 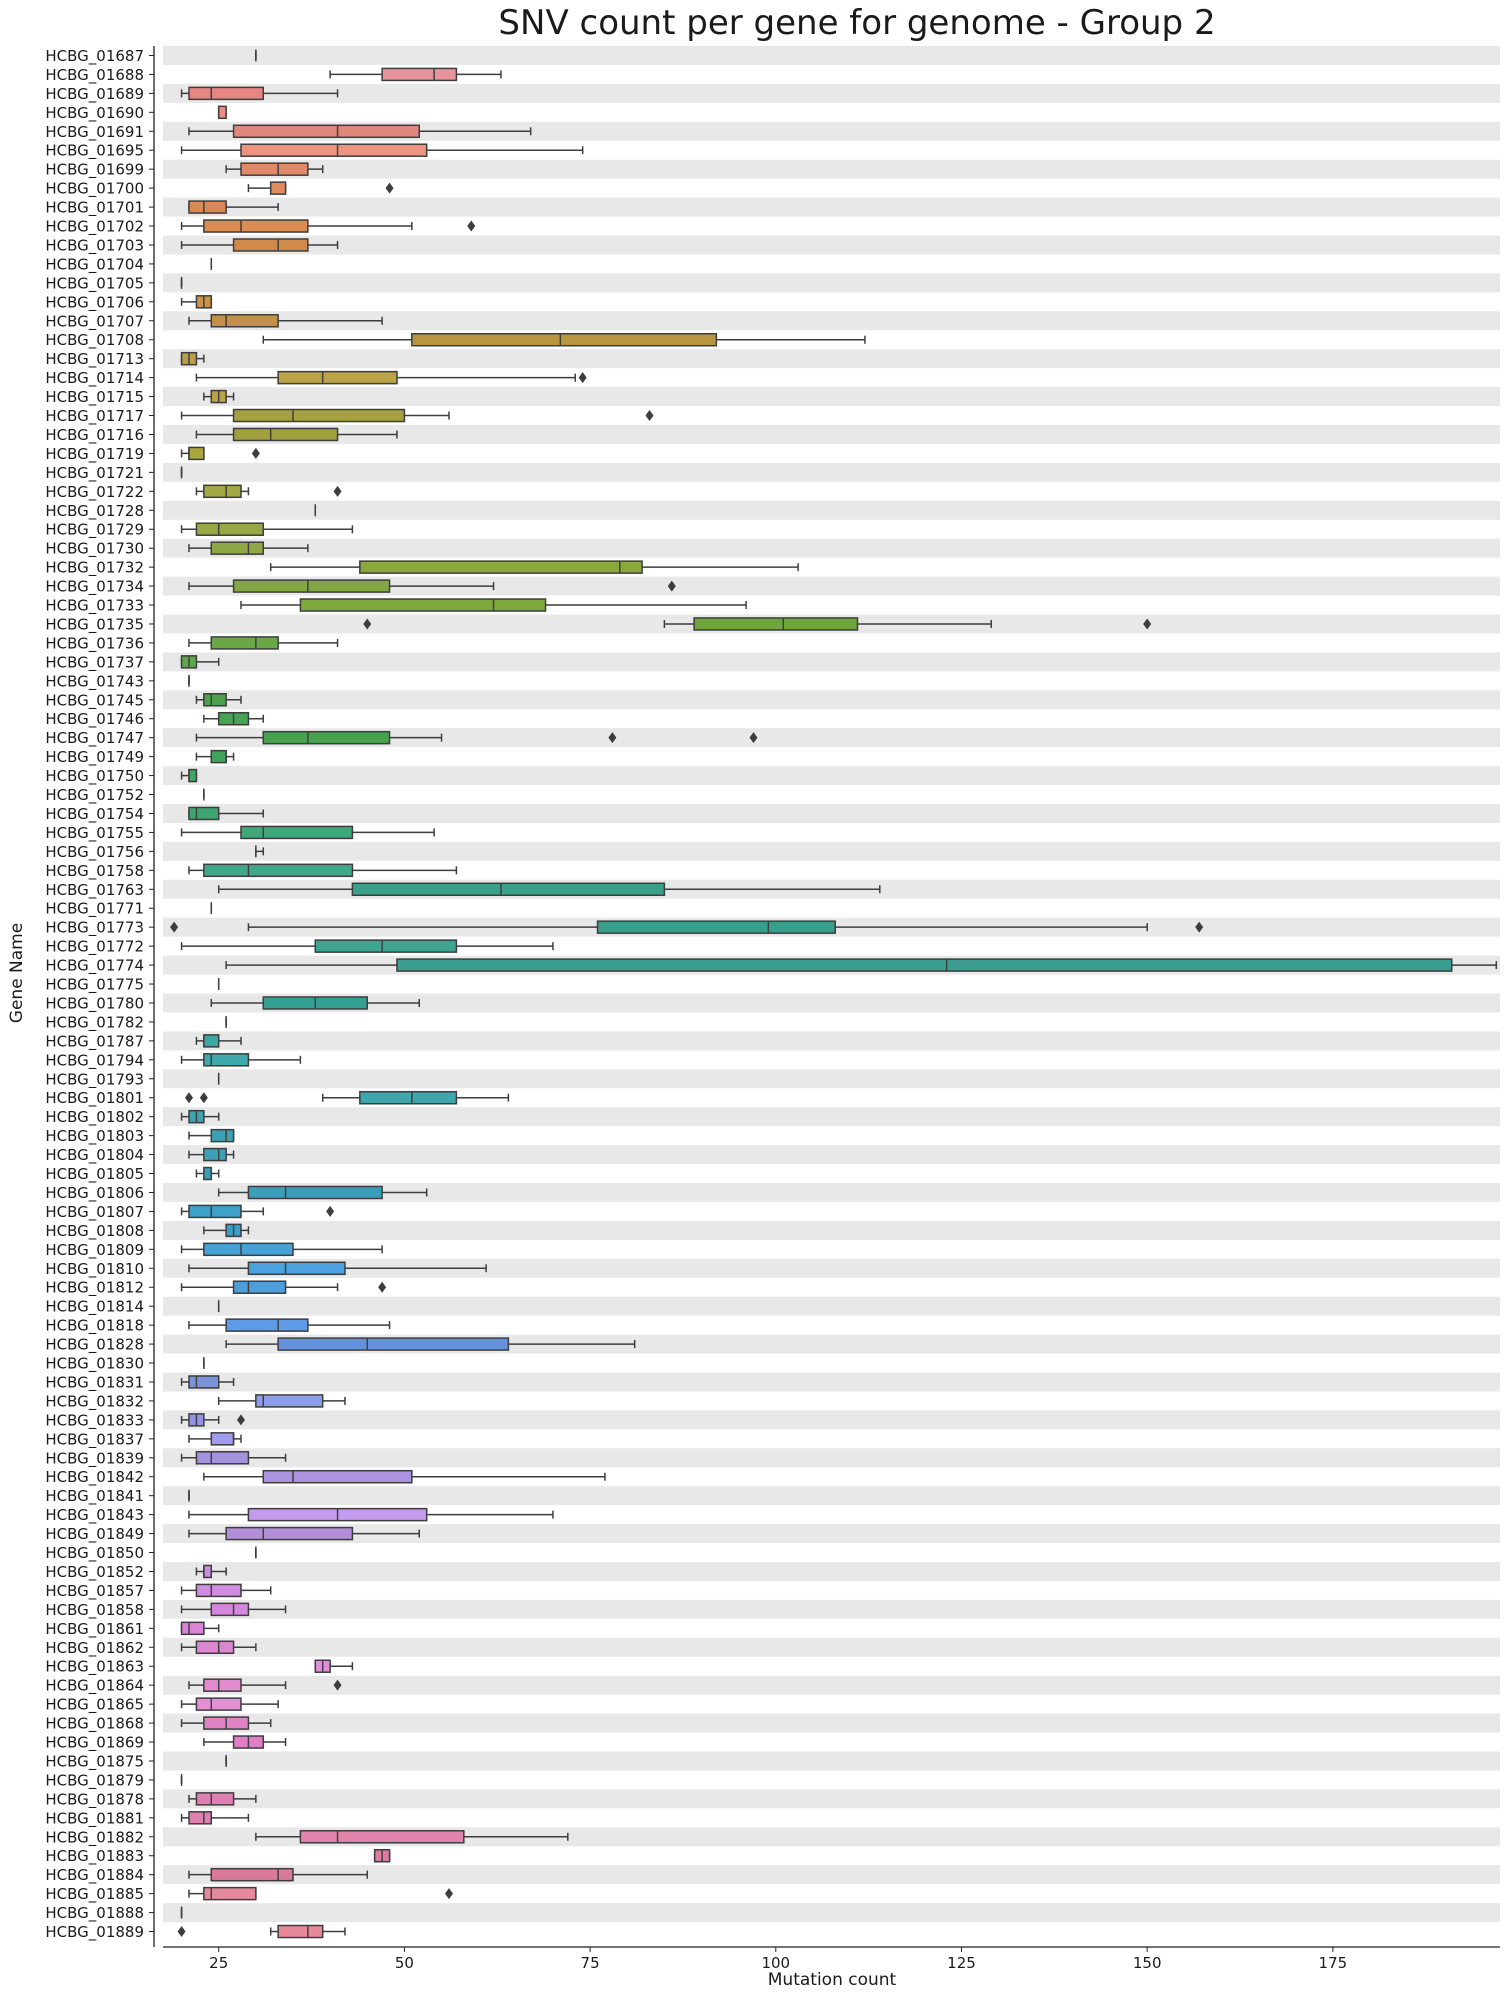 I want to click on y-tick-label: HCBG_01857, so click(x=94, y=1591).